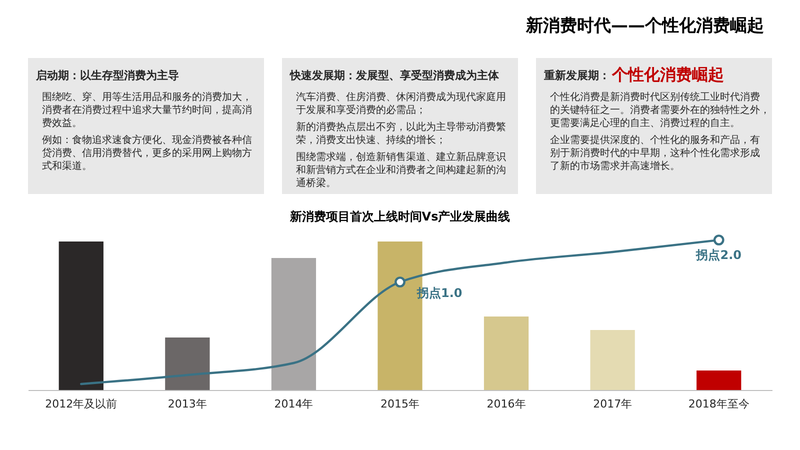  Describe the element at coordinates (401, 133) in the screenshot. I see `text: 新的消费热点层出不穷，以此为主导带动消费繁荣，消费支出快速、持续的增长；` at that location.